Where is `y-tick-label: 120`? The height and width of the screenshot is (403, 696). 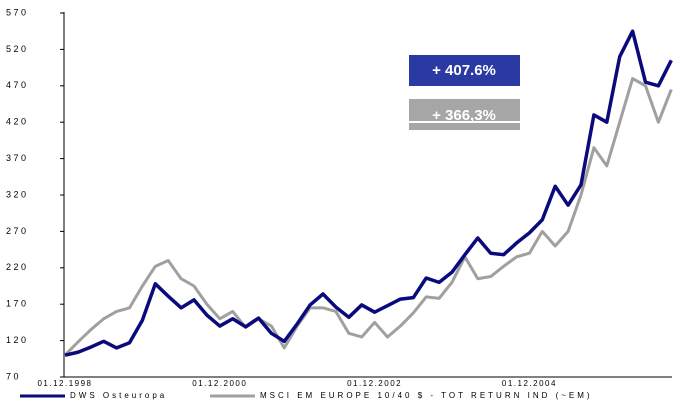 y-tick-label: 120 is located at coordinates (17, 340).